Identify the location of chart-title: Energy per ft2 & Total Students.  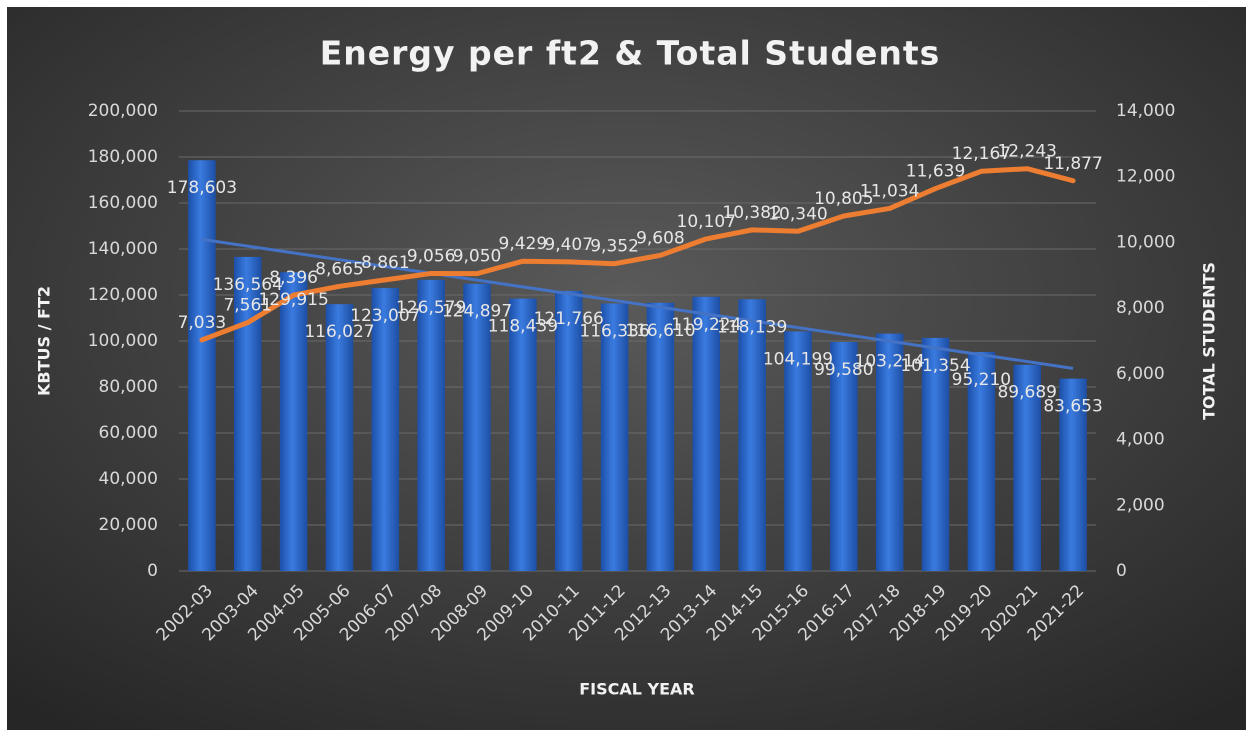
(630, 53).